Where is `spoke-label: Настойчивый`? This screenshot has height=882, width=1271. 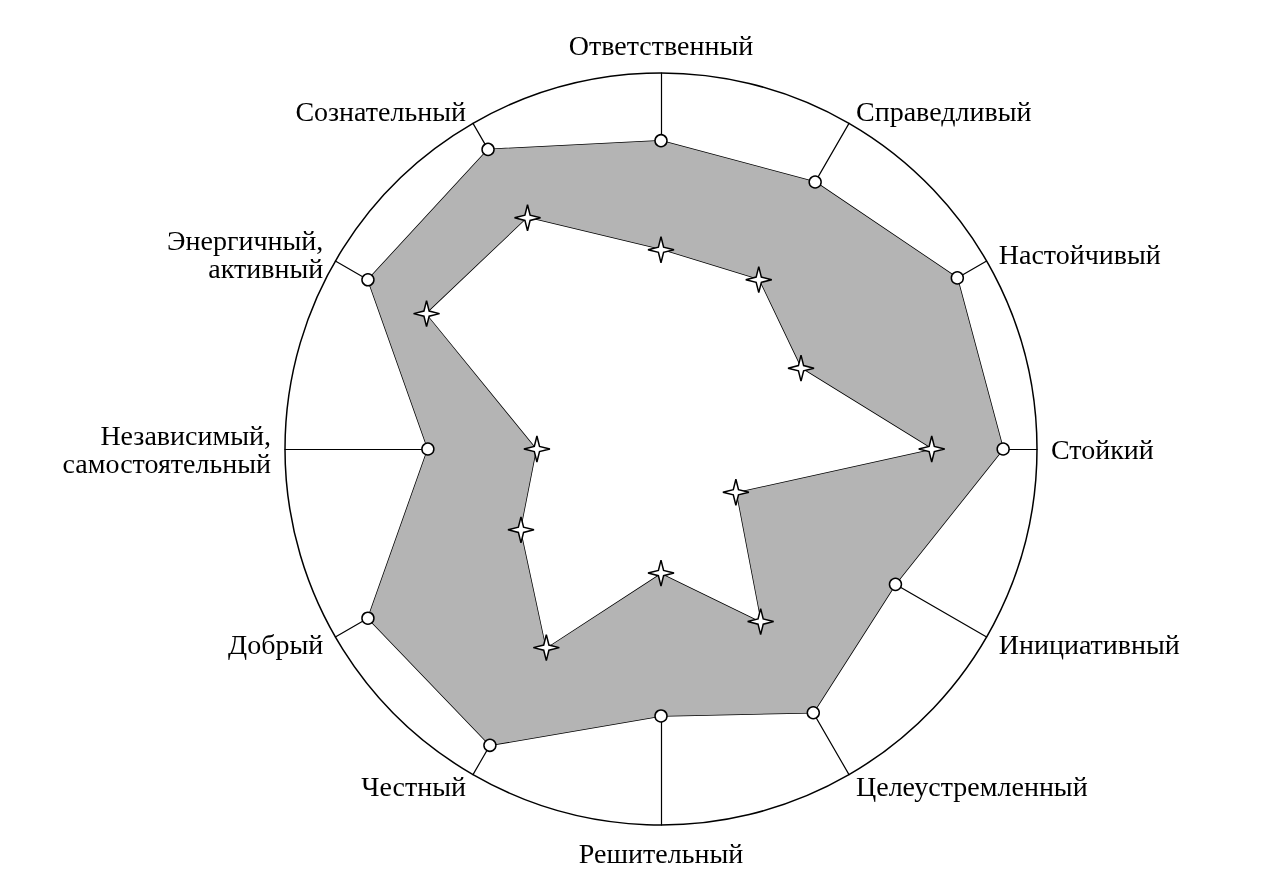
spoke-label: Настойчивый is located at coordinates (1079, 254).